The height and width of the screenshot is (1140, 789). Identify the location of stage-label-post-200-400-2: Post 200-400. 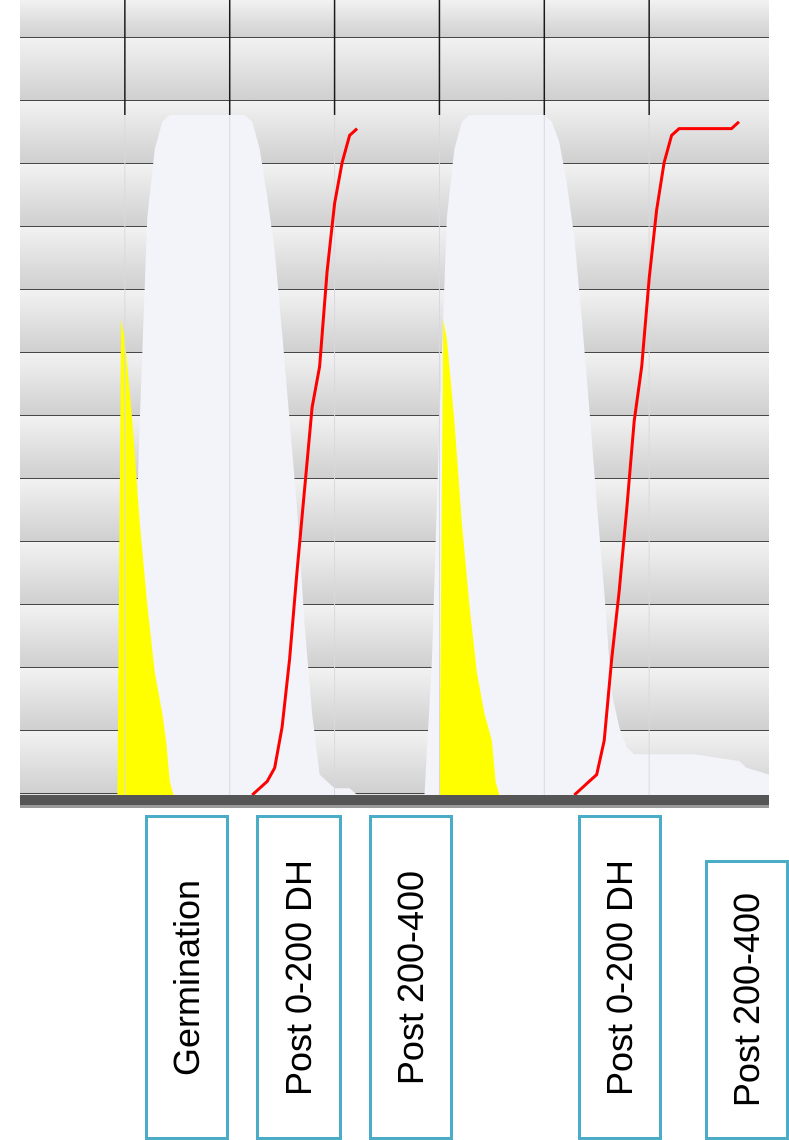
(747, 1000).